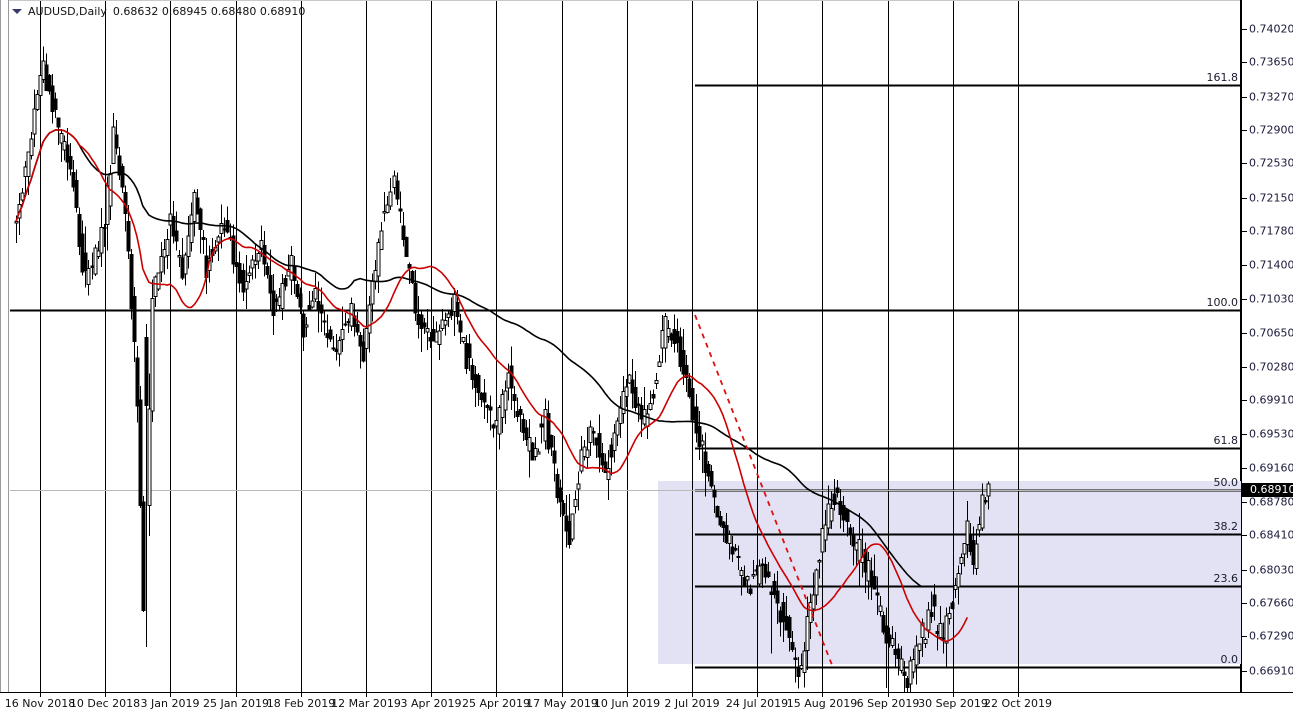  Describe the element at coordinates (763, 490) in the screenshot. I see `dashed-trendline` at that location.